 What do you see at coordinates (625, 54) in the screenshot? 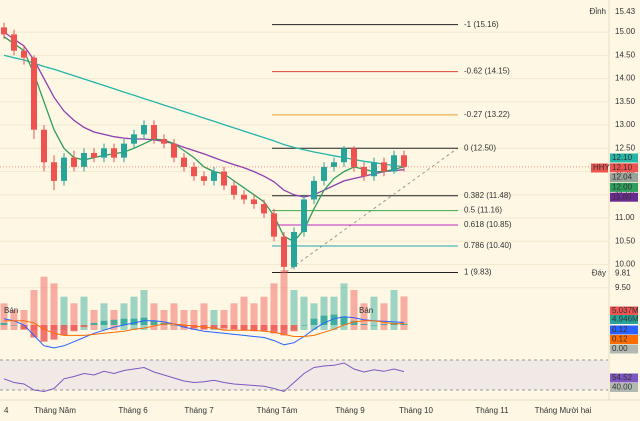
I see `y-tick-label: 14.50` at bounding box center [625, 54].